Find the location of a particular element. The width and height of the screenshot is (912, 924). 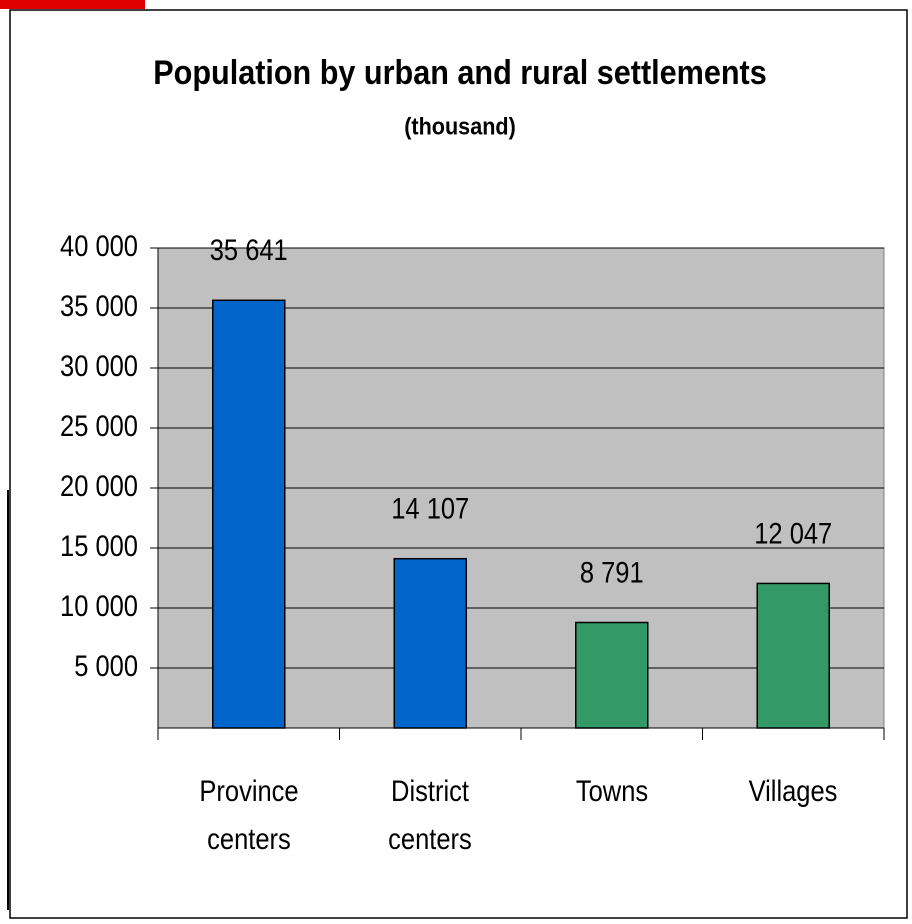

red-marker is located at coordinates (72, 4).